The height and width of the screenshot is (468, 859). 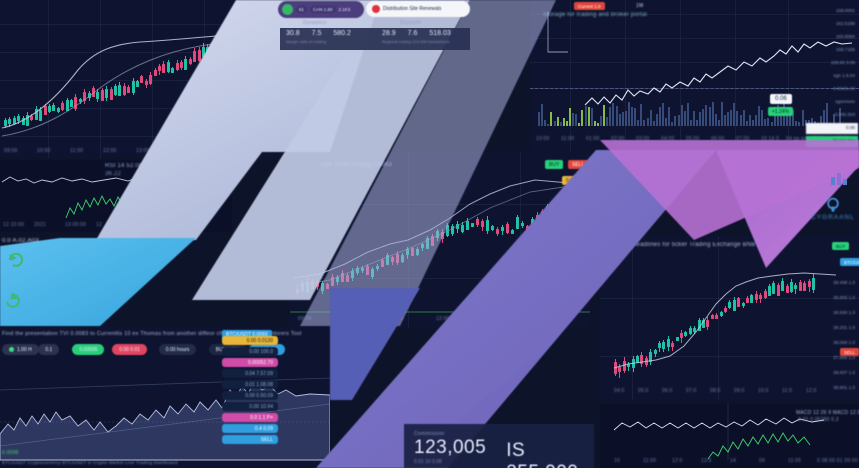 I want to click on toolbar-button: 0.00 hours, so click(x=177, y=349).